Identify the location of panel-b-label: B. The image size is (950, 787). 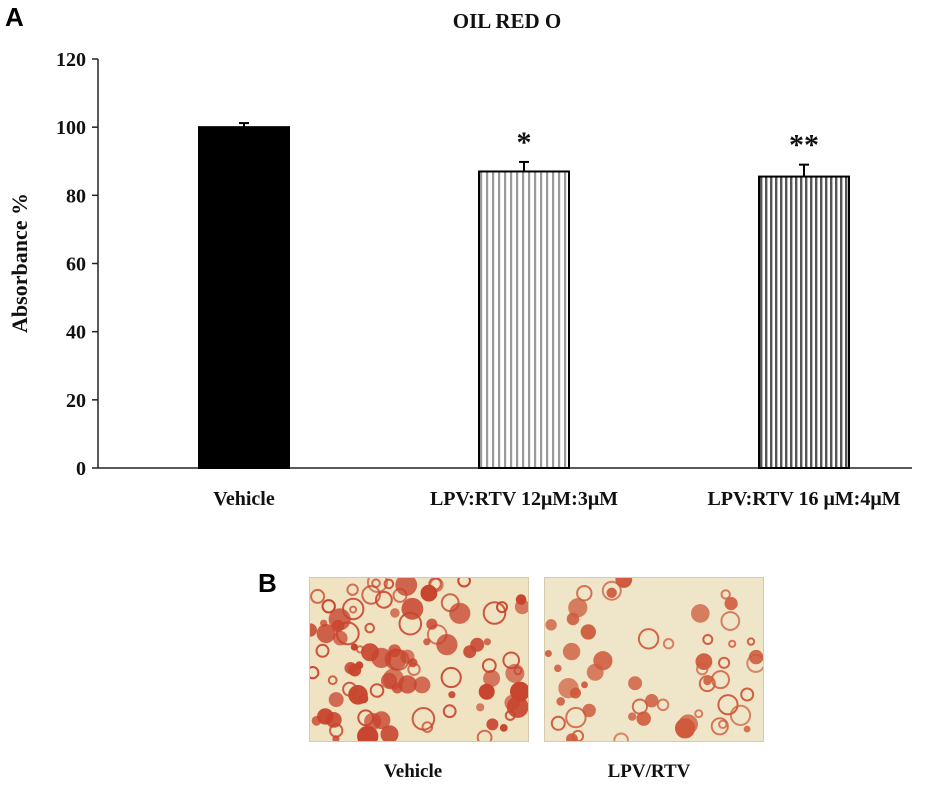
(267, 583).